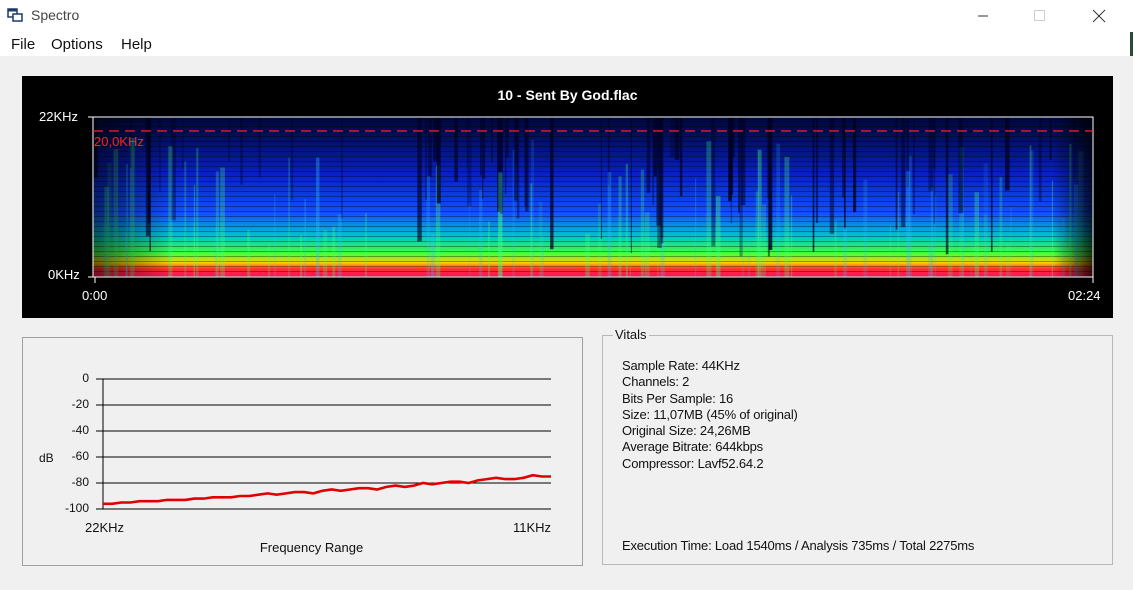 The image size is (1133, 590). I want to click on db-x-axis-label: Frequency Range, so click(311, 547).